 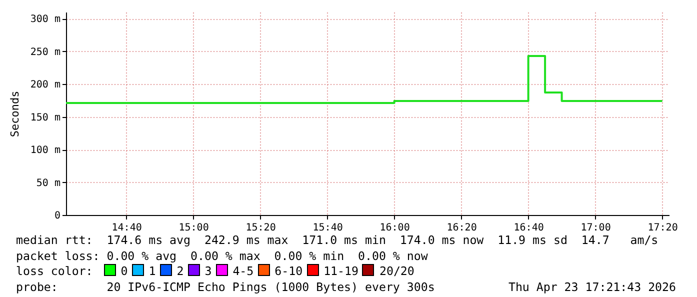 I want to click on x-tick-label: 14:40, so click(x=127, y=228).